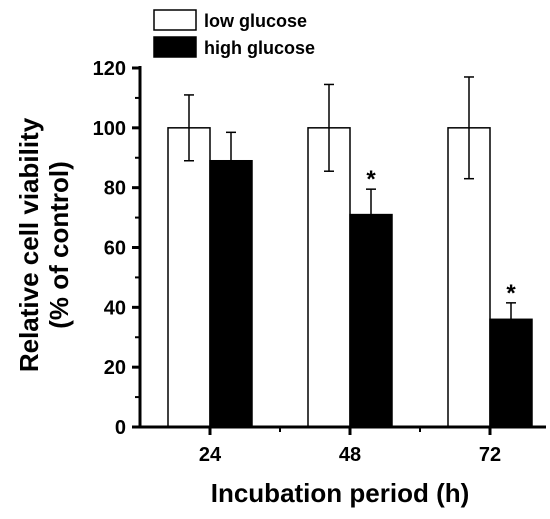 The width and height of the screenshot is (550, 519). Describe the element at coordinates (350, 455) in the screenshot. I see `x-tick-label: 48` at that location.